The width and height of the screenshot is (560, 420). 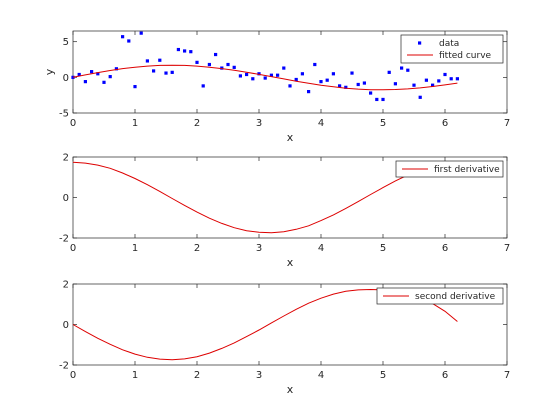 What do you see at coordinates (465, 56) in the screenshot?
I see `chart0-legend-label-1: fitted curve` at bounding box center [465, 56].